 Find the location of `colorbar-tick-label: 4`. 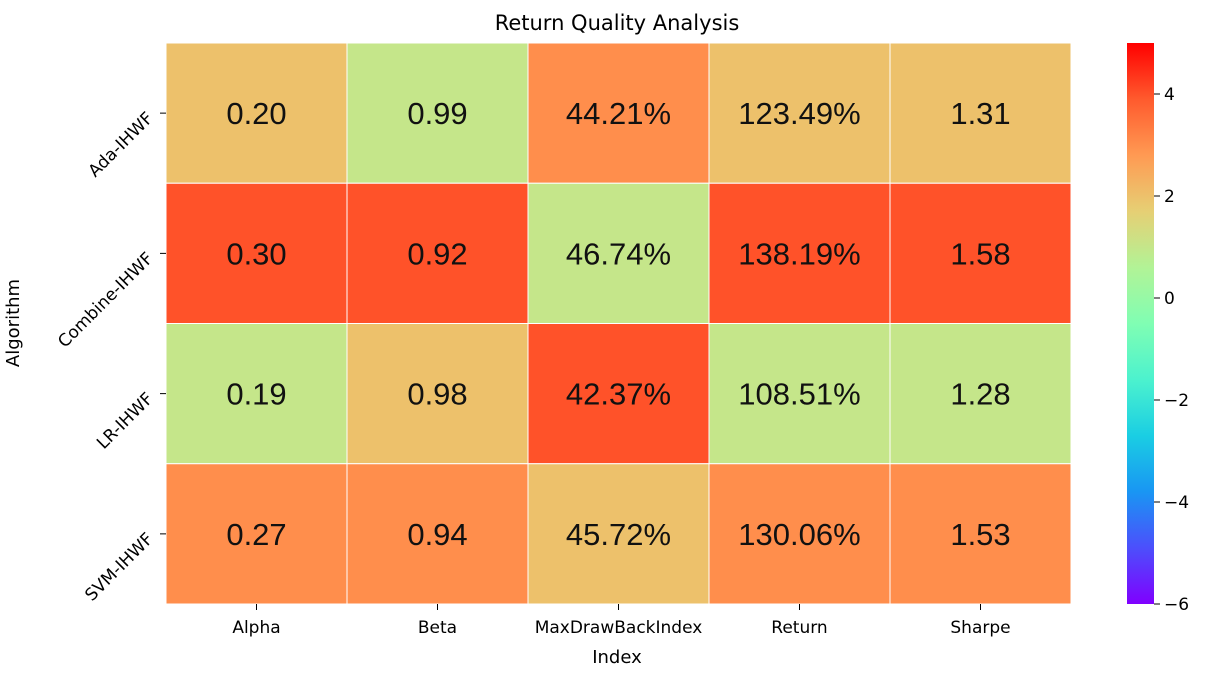

colorbar-tick-label: 4 is located at coordinates (1169, 95).